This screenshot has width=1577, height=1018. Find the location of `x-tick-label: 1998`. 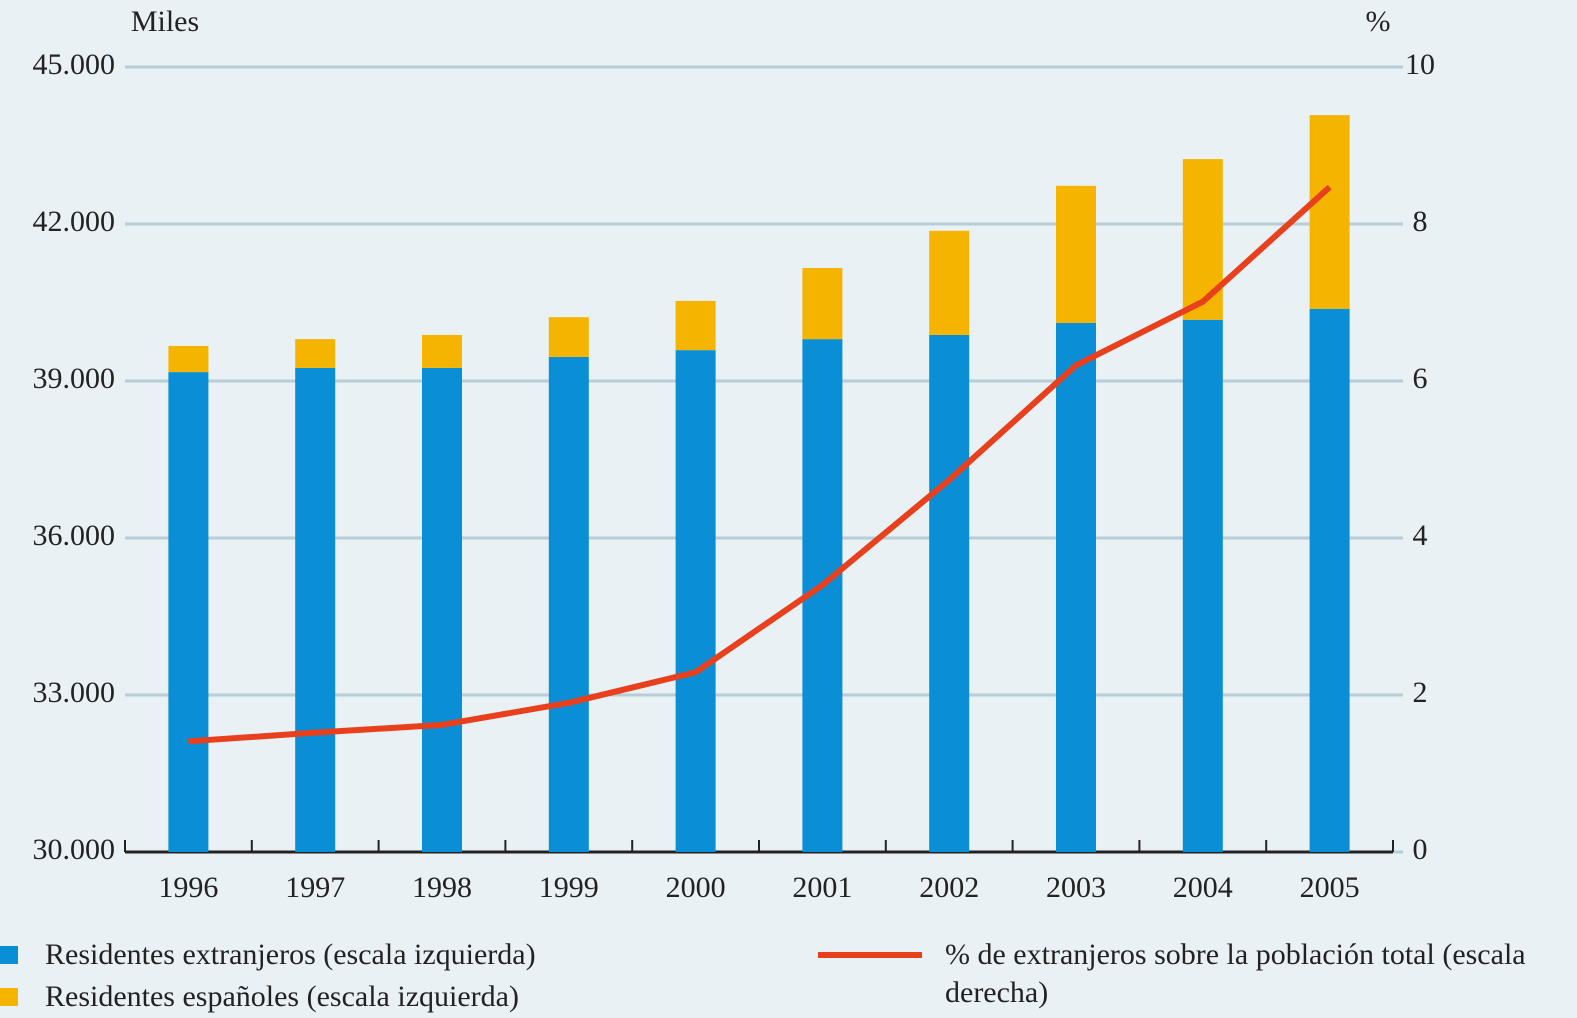

x-tick-label: 1998 is located at coordinates (442, 887).